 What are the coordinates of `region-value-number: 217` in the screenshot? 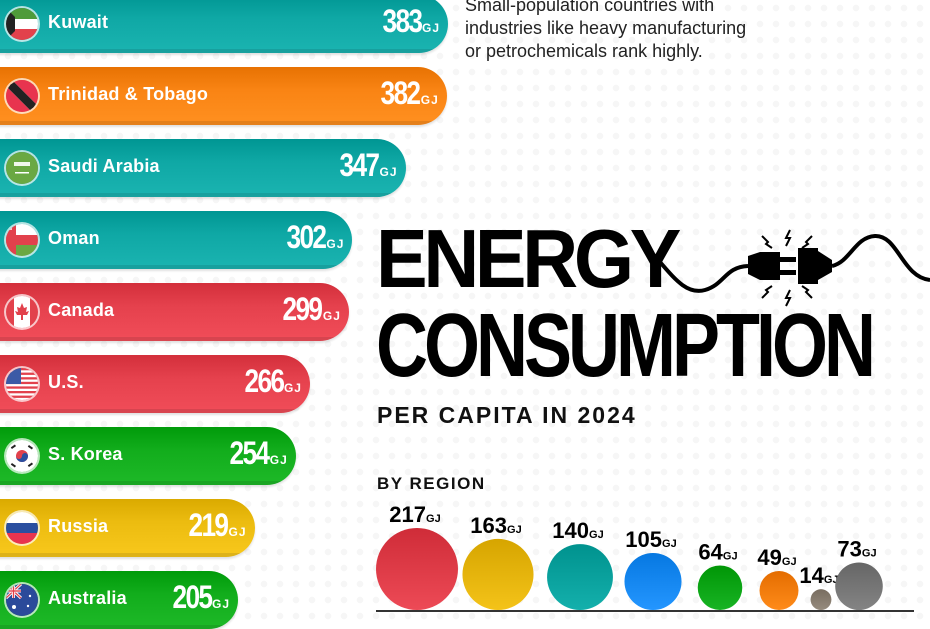 It's located at (407, 514).